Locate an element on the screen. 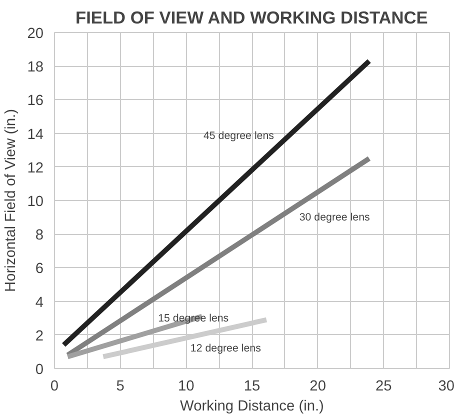 Image resolution: width=454 pixels, height=417 pixels. x-axis-title: Working Distance (in.) is located at coordinates (252, 406).